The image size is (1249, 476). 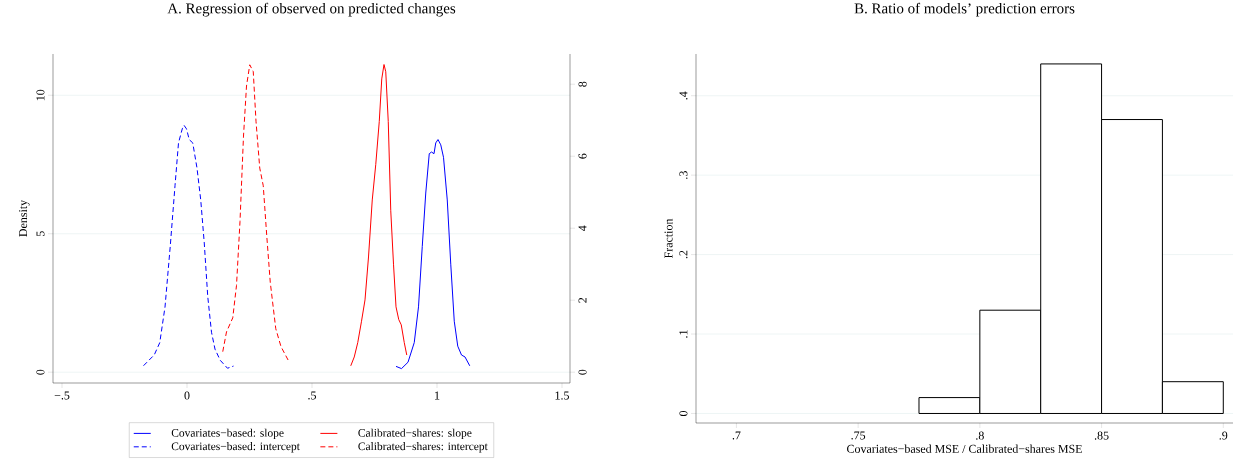 I want to click on x-tick-label: .7, so click(x=736, y=435).